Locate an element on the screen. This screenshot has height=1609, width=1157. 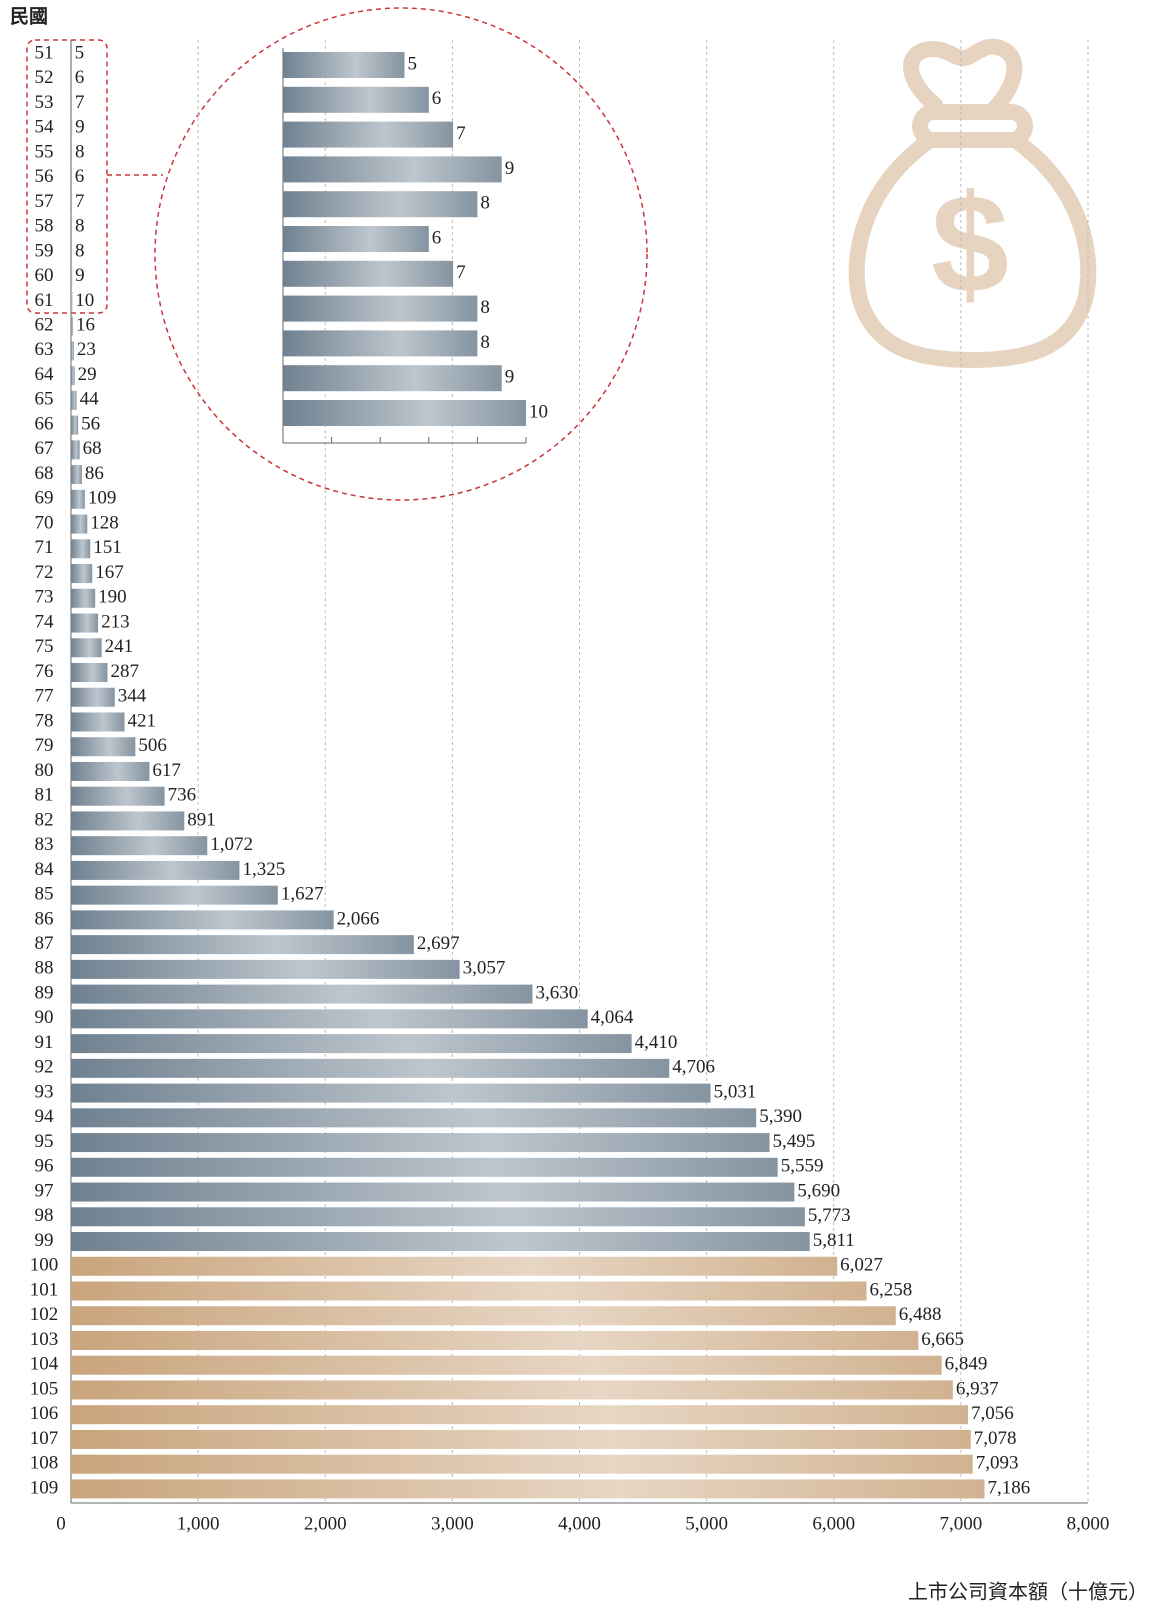
y-tick-label: 71 is located at coordinates (44, 547).